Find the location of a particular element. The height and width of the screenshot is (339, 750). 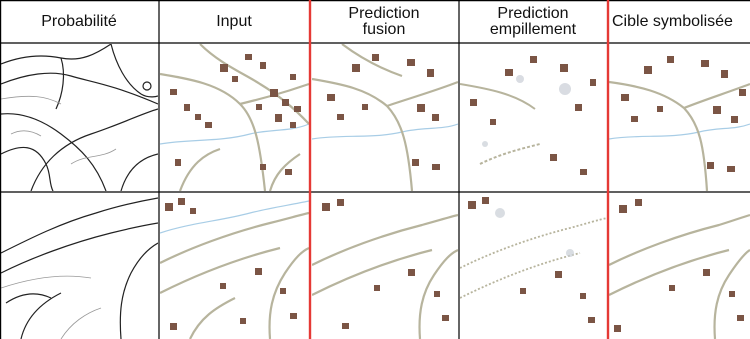

input-map-row1 is located at coordinates (234, 117).